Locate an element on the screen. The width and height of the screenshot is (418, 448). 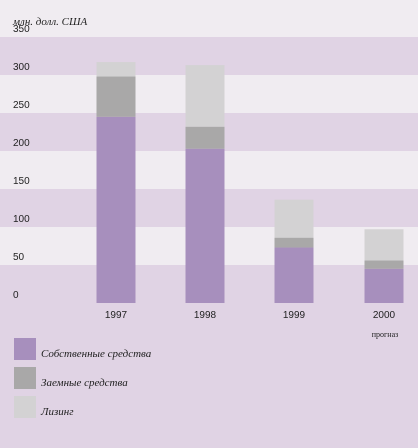
y-axis-label: млн. долл. США is located at coordinates (49, 22).